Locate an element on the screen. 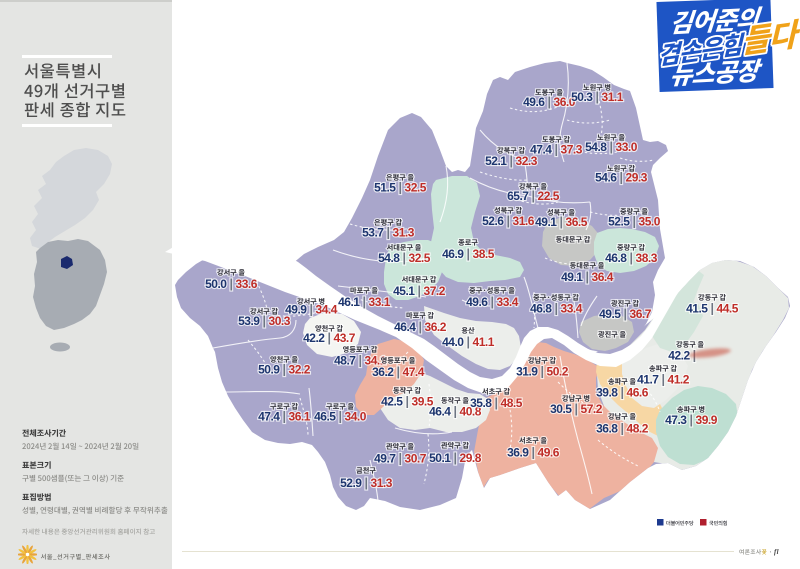 This screenshot has height=569, width=800. svg-text: 성북구 을 is located at coordinates (561, 213).